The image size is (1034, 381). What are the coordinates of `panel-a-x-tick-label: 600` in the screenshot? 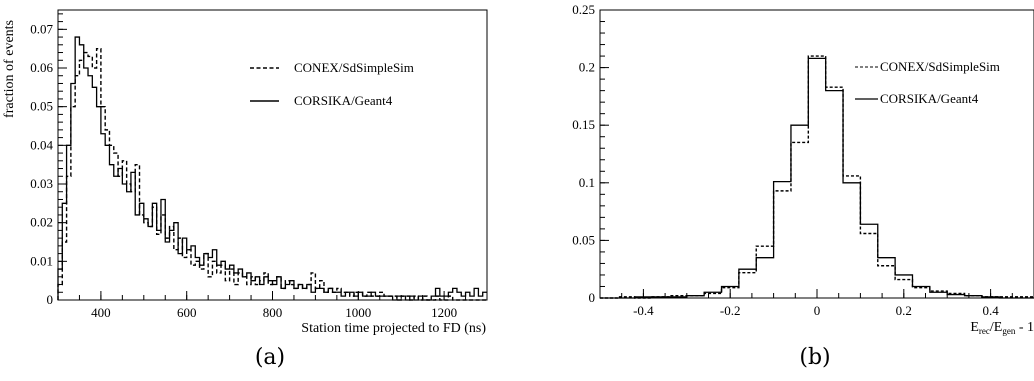 It's located at (187, 312).